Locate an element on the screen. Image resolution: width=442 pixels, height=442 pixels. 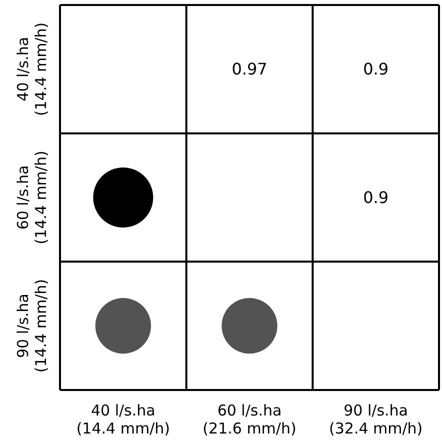
y-tick-label: 60 l/s.ha (14.4 mm/h) is located at coordinates (32, 197).